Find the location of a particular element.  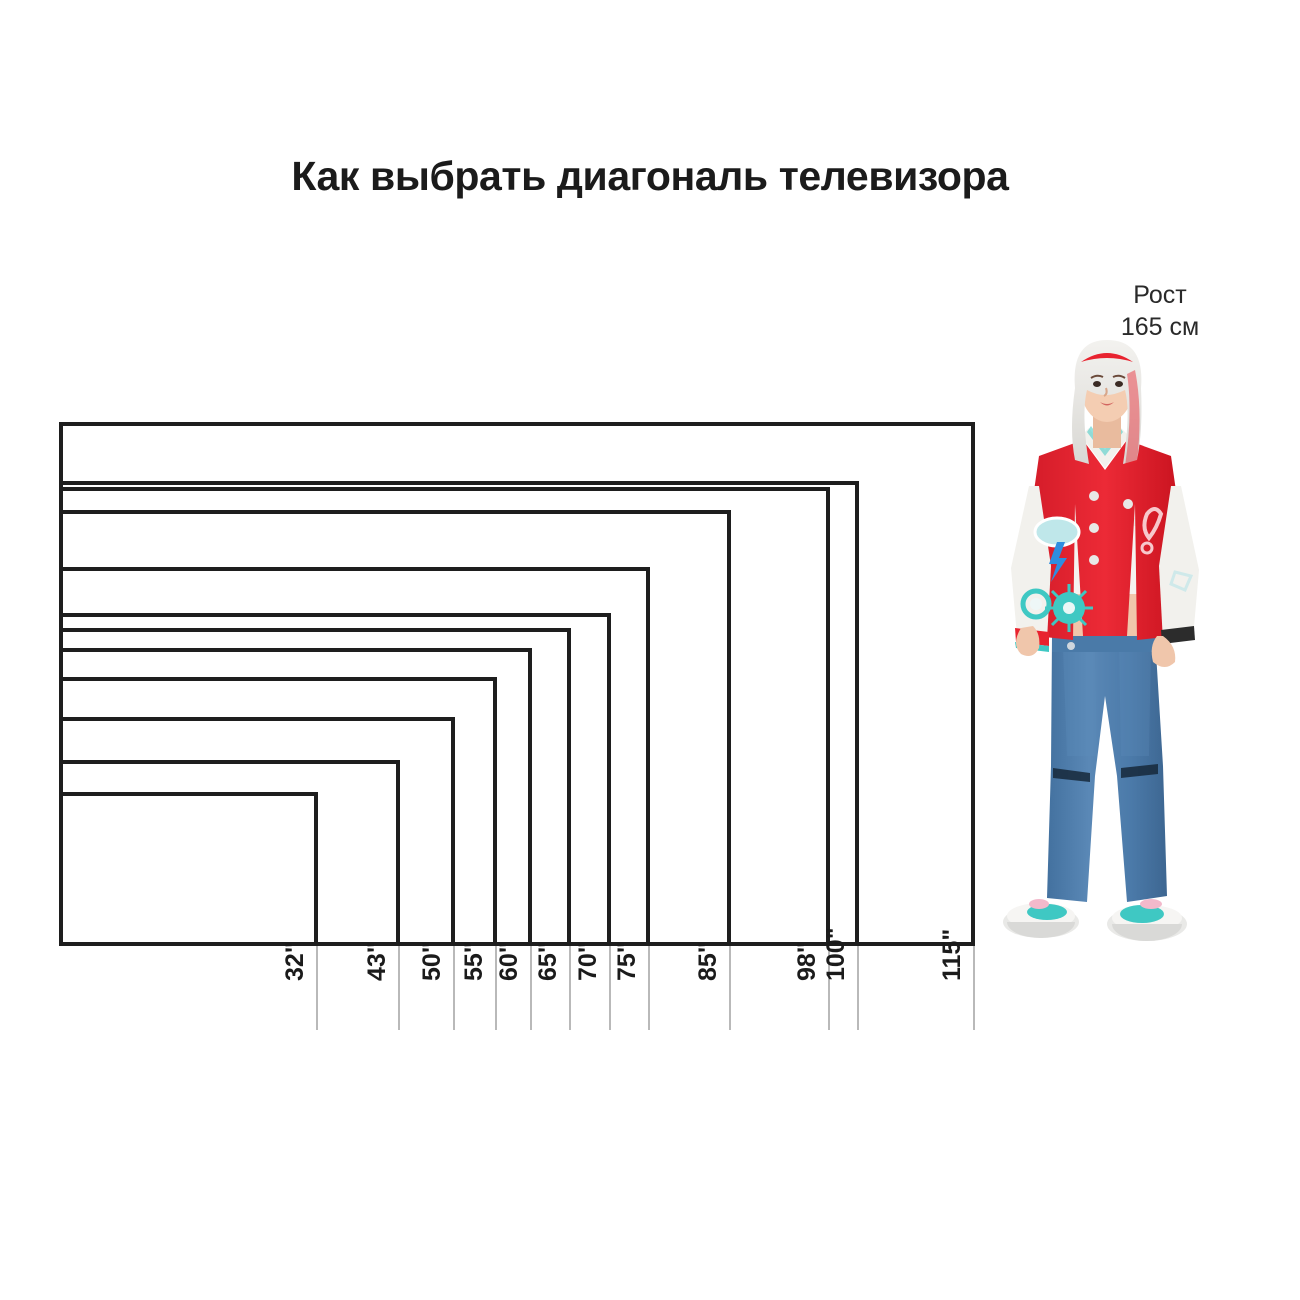

hair is located at coordinates (1107, 402).